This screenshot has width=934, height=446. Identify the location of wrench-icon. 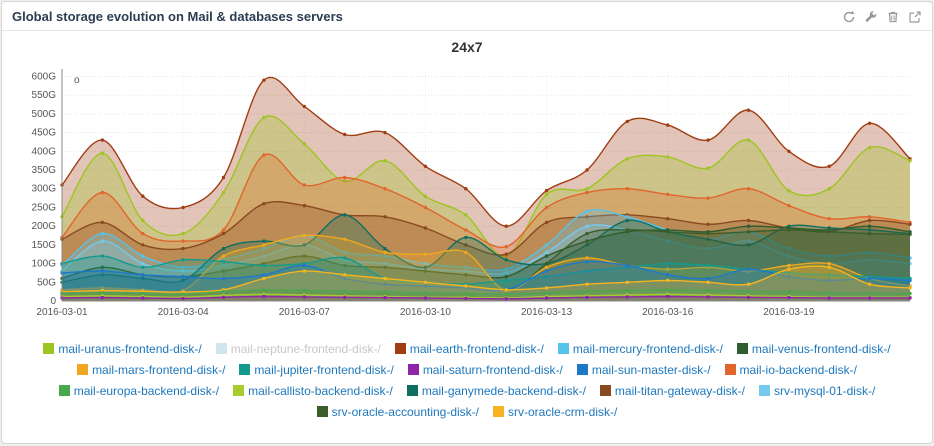
(871, 17).